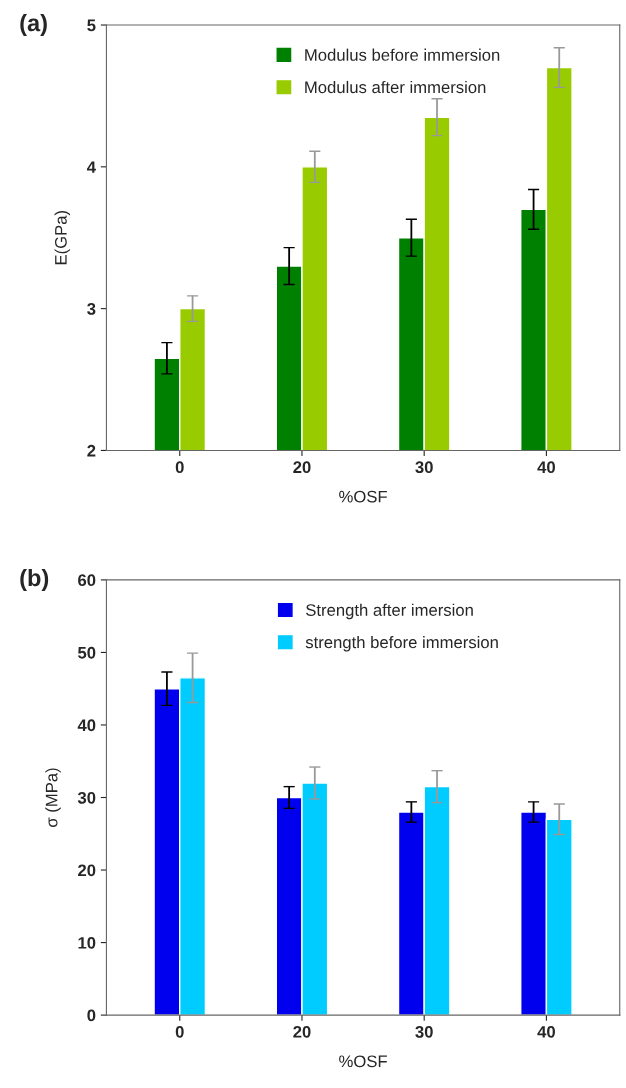 This screenshot has width=626, height=1088. Describe the element at coordinates (395, 87) in the screenshot. I see `legend-label: Modulus after immersion` at that location.